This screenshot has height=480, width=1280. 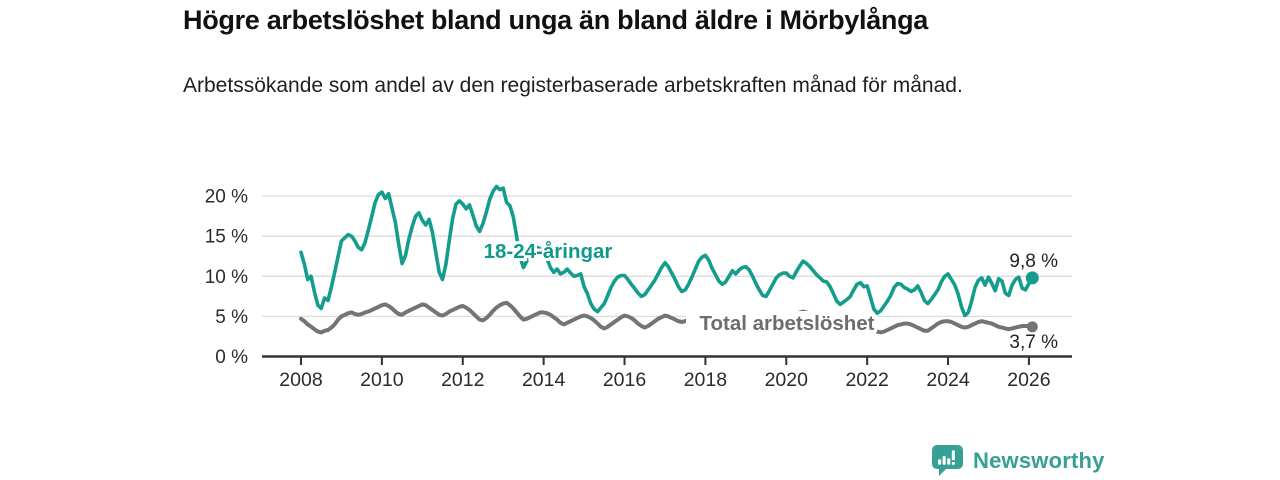 What do you see at coordinates (948, 380) in the screenshot?
I see `x-tick-label: 2024` at bounding box center [948, 380].